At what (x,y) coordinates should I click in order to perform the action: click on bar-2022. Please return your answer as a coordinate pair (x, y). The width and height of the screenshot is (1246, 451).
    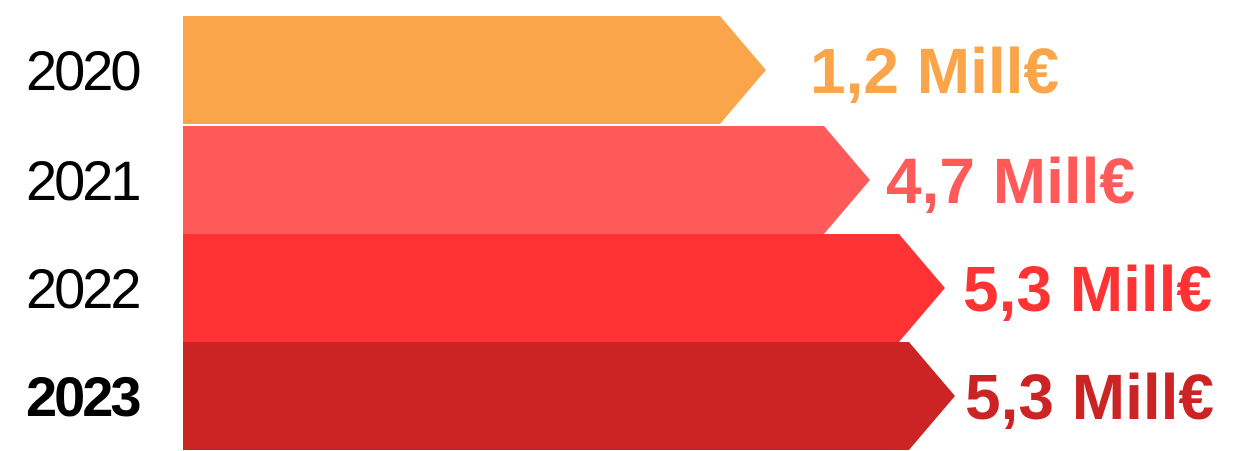
    Looking at the image, I should click on (564, 288).